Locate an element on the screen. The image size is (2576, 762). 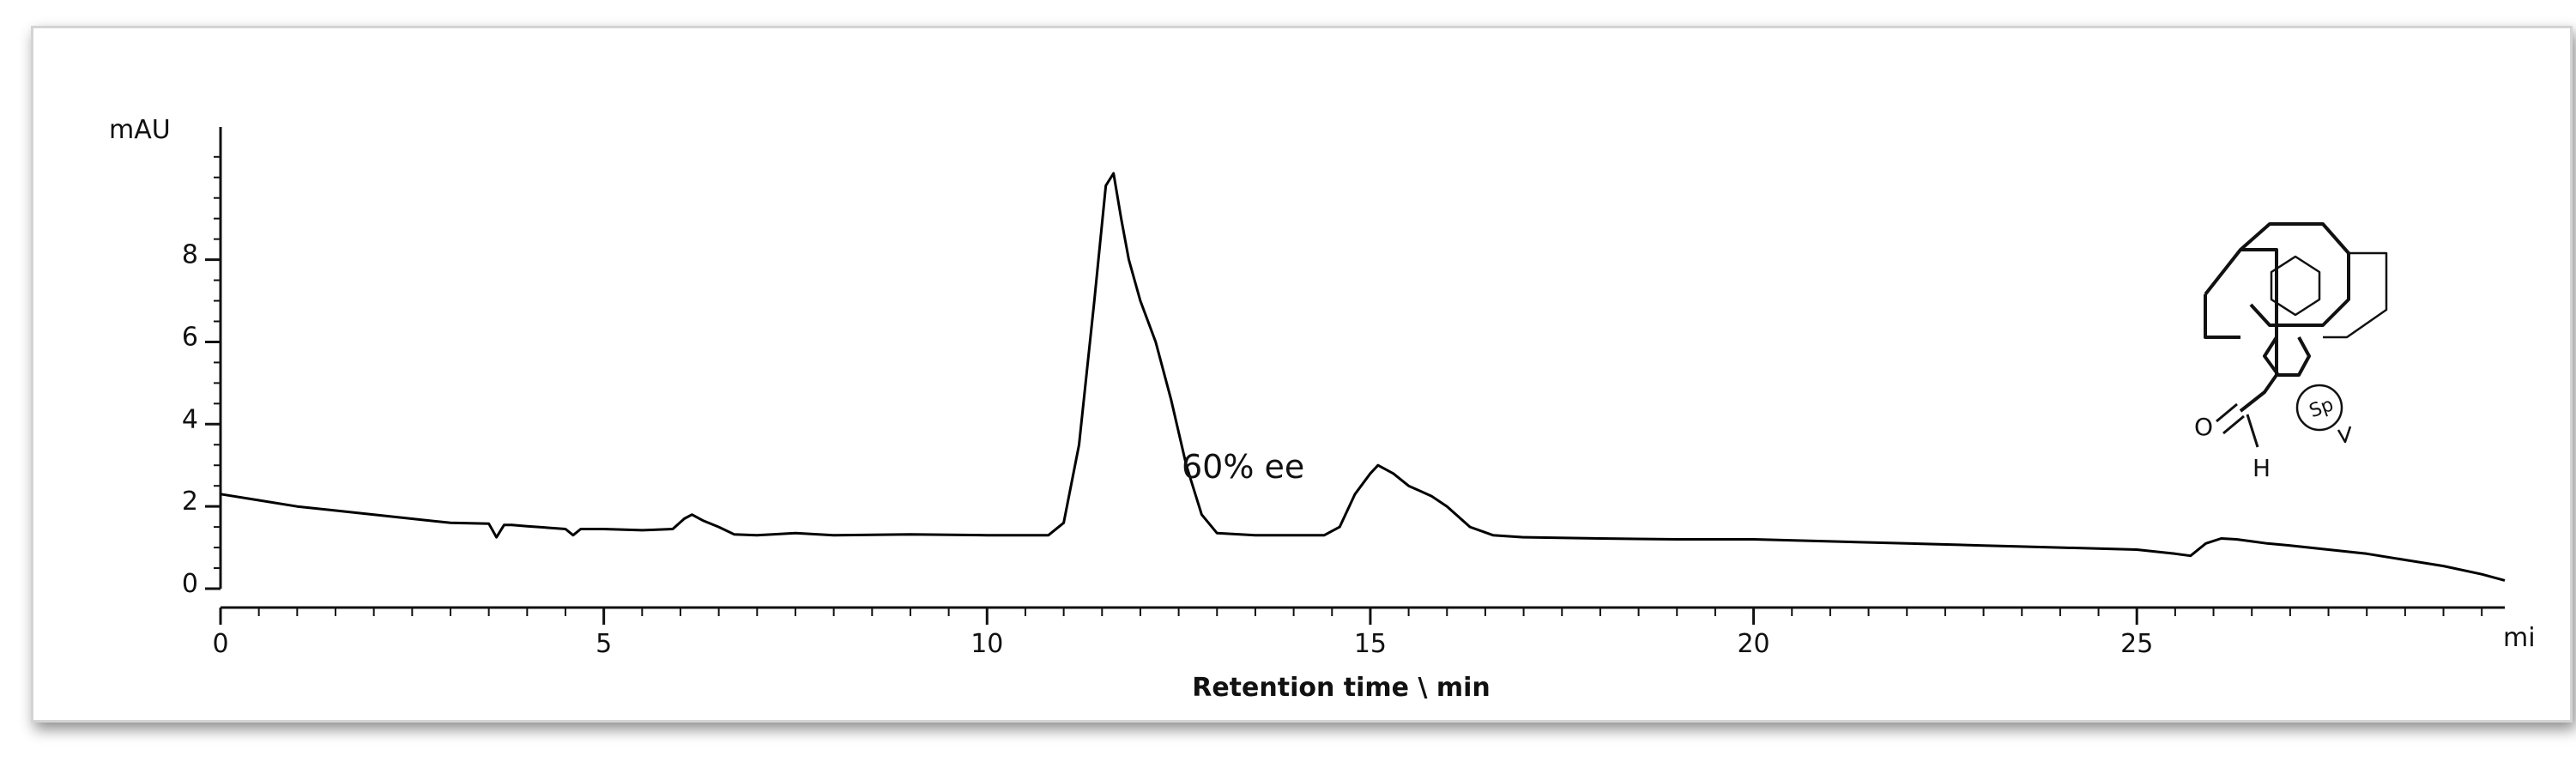
x-major-ticks is located at coordinates (1178, 616).